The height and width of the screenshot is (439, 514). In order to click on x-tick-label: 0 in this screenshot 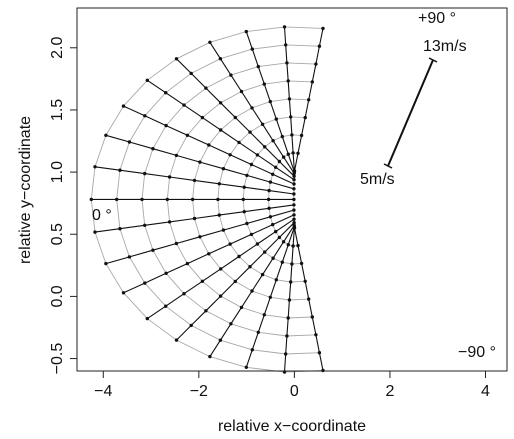, I will do `click(294, 391)`.